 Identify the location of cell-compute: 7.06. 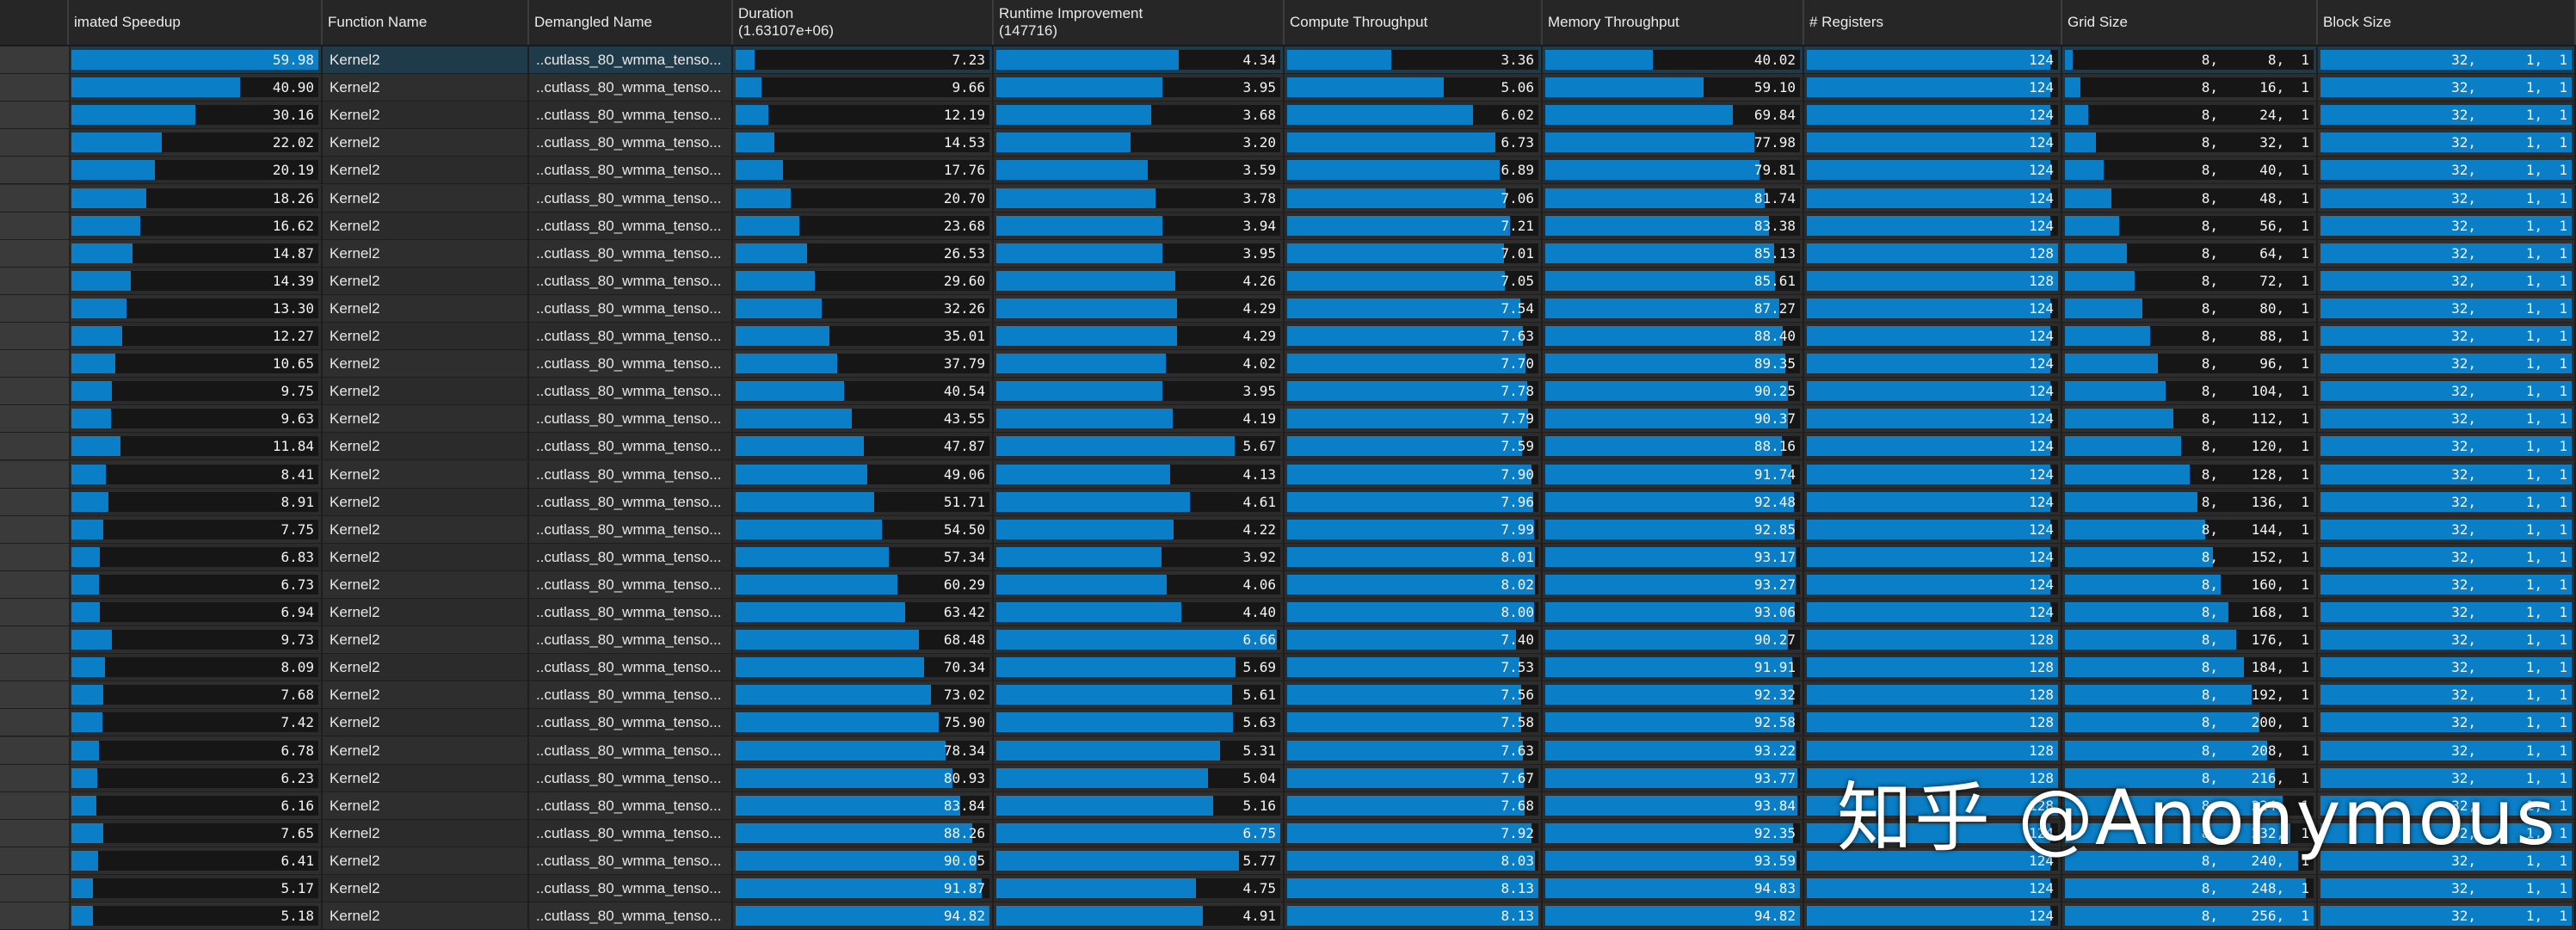
(1414, 198).